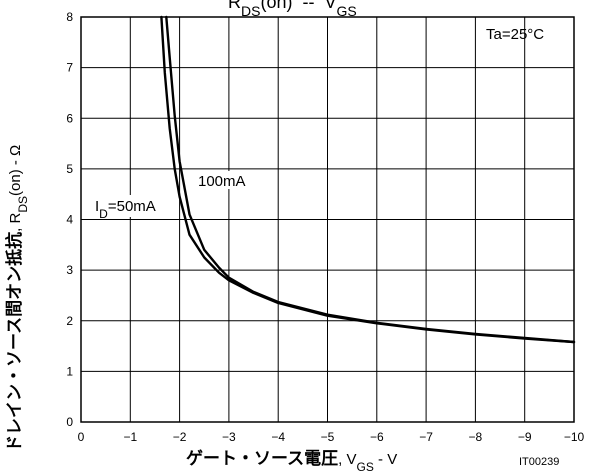 This screenshot has height=473, width=592. What do you see at coordinates (525, 437) in the screenshot?
I see `x-tick-label: −9` at bounding box center [525, 437].